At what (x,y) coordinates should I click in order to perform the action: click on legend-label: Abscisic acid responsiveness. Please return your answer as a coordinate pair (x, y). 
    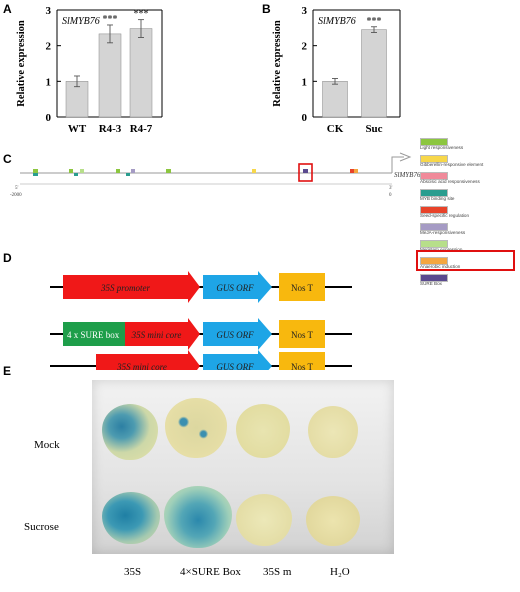
    Looking at the image, I should click on (450, 181).